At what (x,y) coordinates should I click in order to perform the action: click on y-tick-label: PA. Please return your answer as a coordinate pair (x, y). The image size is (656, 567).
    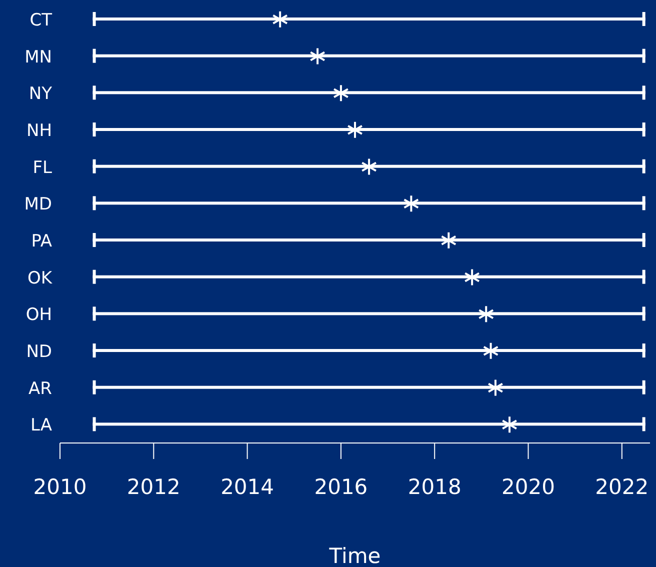
    Looking at the image, I should click on (41, 241).